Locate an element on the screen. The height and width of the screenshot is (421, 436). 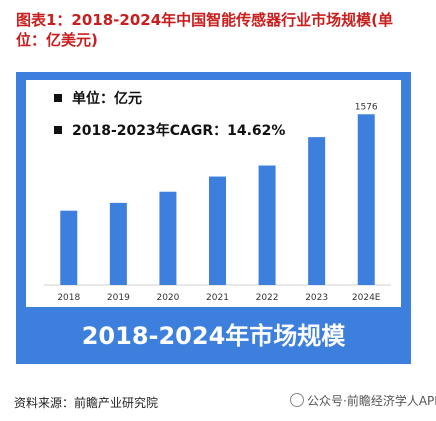
bar-2021 is located at coordinates (217, 230).